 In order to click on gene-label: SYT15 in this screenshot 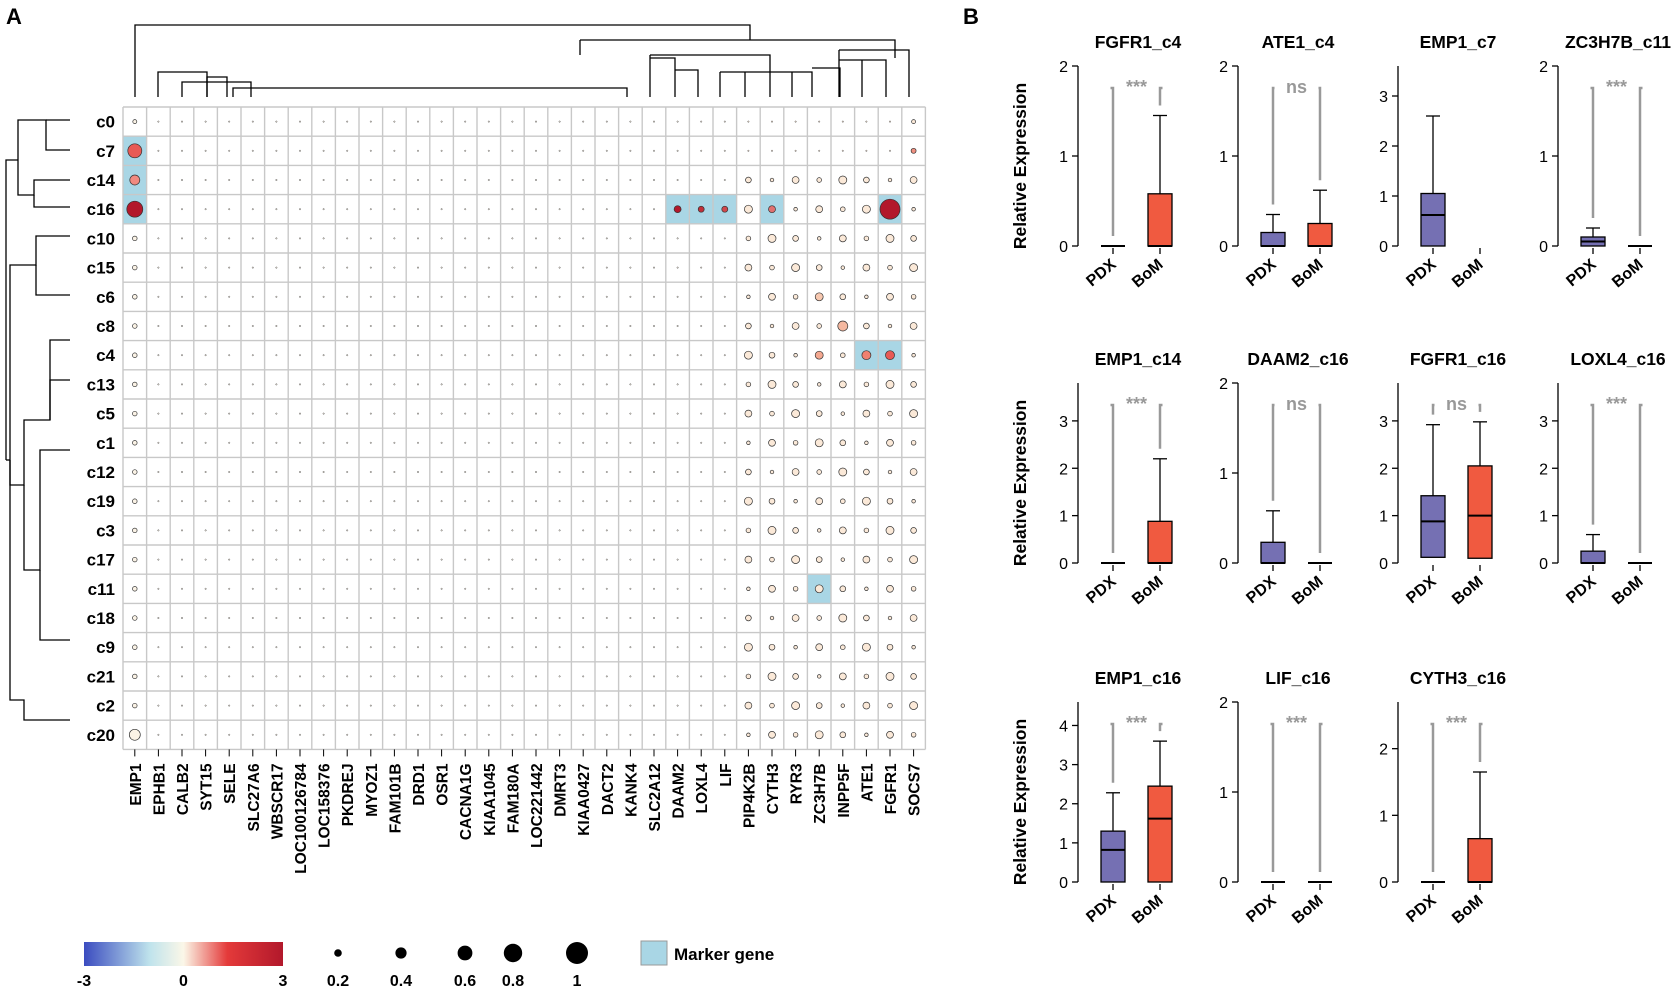, I will do `click(207, 787)`.